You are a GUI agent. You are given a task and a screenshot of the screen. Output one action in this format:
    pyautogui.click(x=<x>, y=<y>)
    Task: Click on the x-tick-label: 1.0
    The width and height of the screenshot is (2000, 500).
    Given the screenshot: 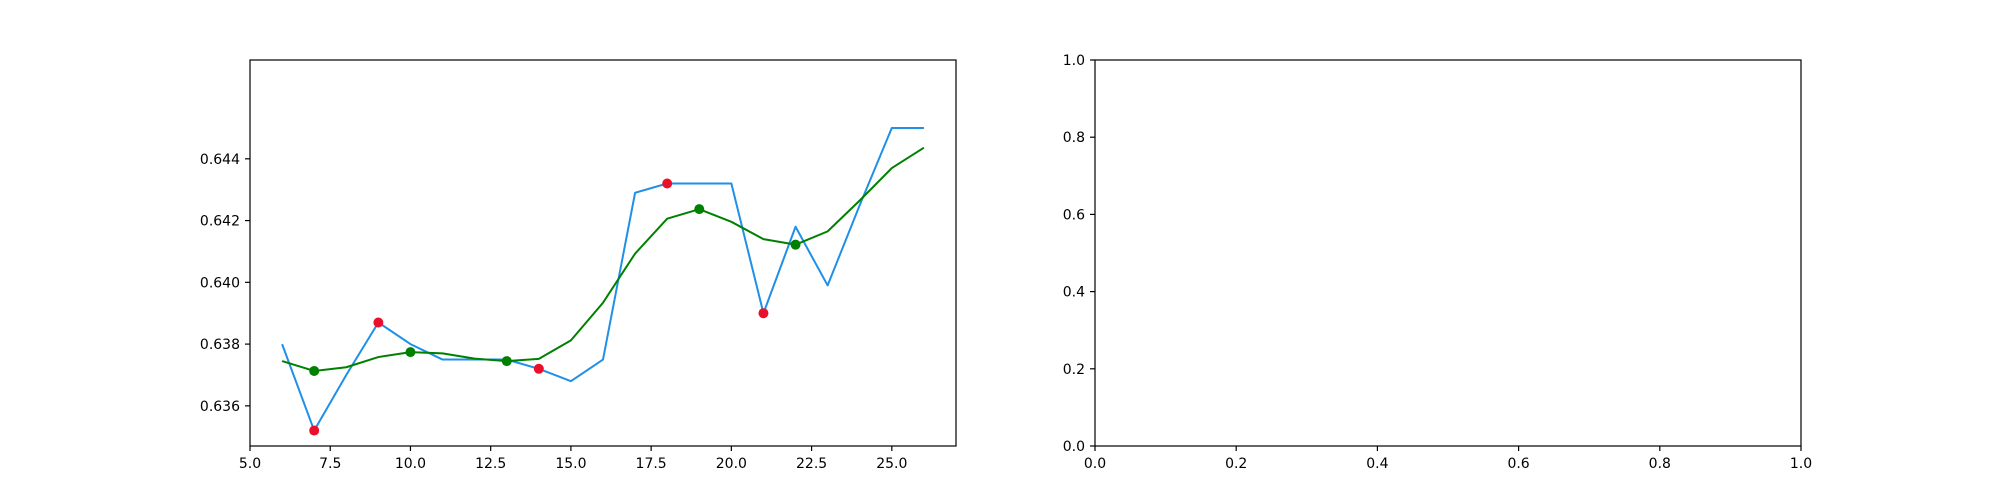 What is the action you would take?
    pyautogui.click(x=1801, y=464)
    